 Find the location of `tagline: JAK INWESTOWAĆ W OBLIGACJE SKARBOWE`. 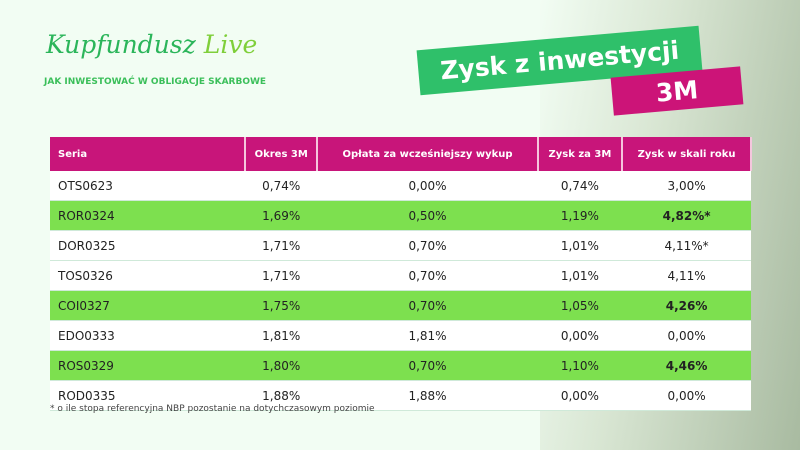

tagline: JAK INWESTOWAĆ W OBLIGACJE SKARBOWE is located at coordinates (155, 82).